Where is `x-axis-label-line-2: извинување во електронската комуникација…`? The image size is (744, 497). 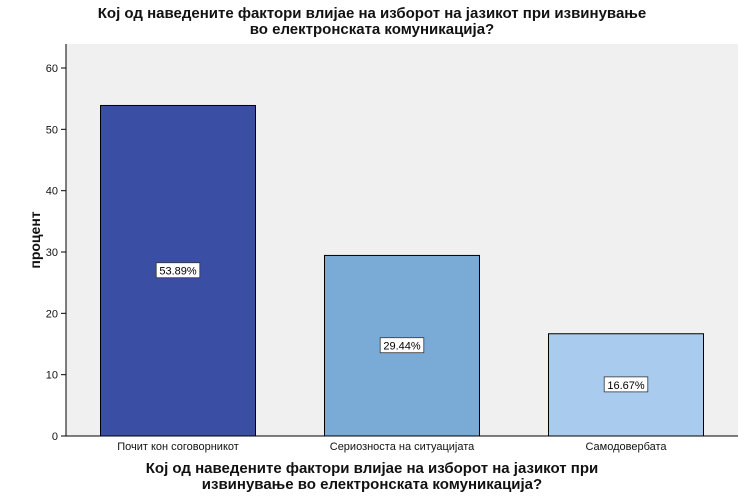
x-axis-label-line-2: извинување во електронската комуникација… is located at coordinates (372, 484).